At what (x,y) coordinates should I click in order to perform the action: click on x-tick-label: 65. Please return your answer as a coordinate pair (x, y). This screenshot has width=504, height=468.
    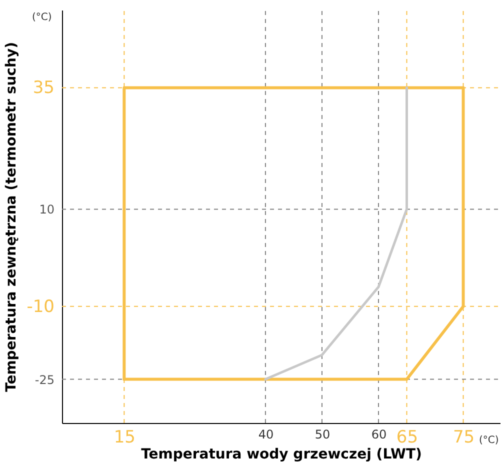
    Looking at the image, I should click on (407, 438).